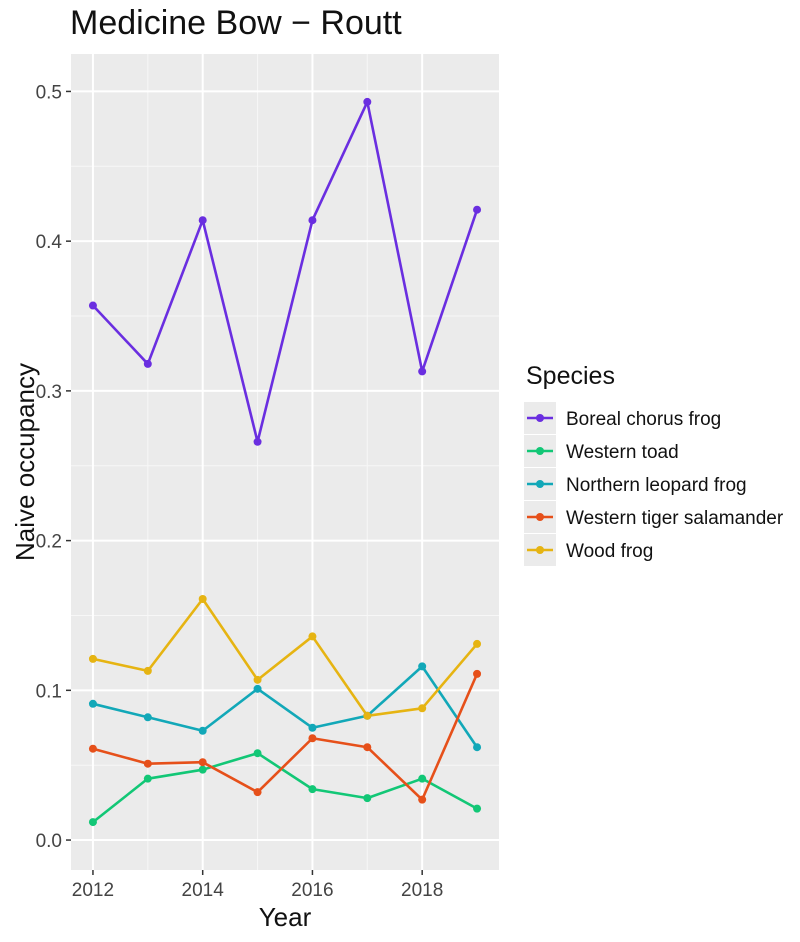 This screenshot has height=942, width=800. Describe the element at coordinates (285, 657) in the screenshot. I see `series-line-wood-frog` at that location.